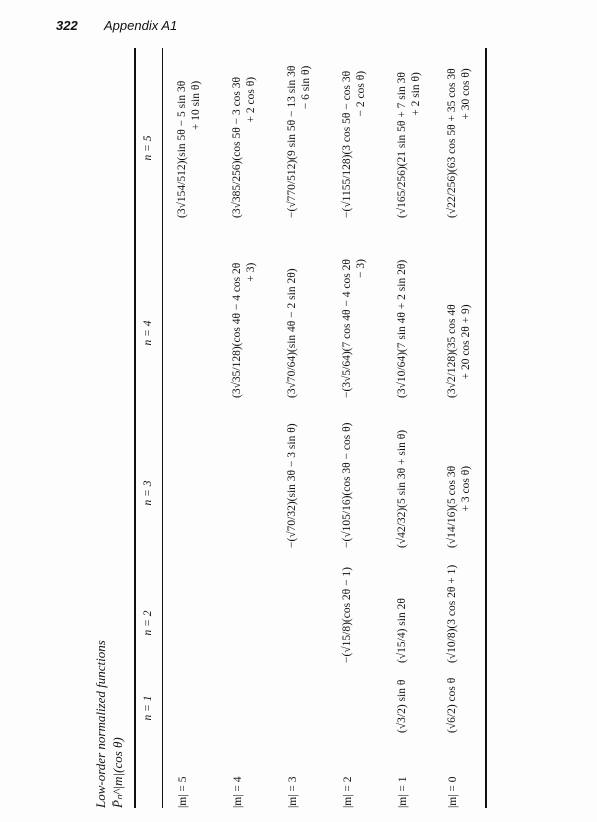 The image size is (597, 822). I want to click on column-header-n4: n = 4, so click(148, 332).